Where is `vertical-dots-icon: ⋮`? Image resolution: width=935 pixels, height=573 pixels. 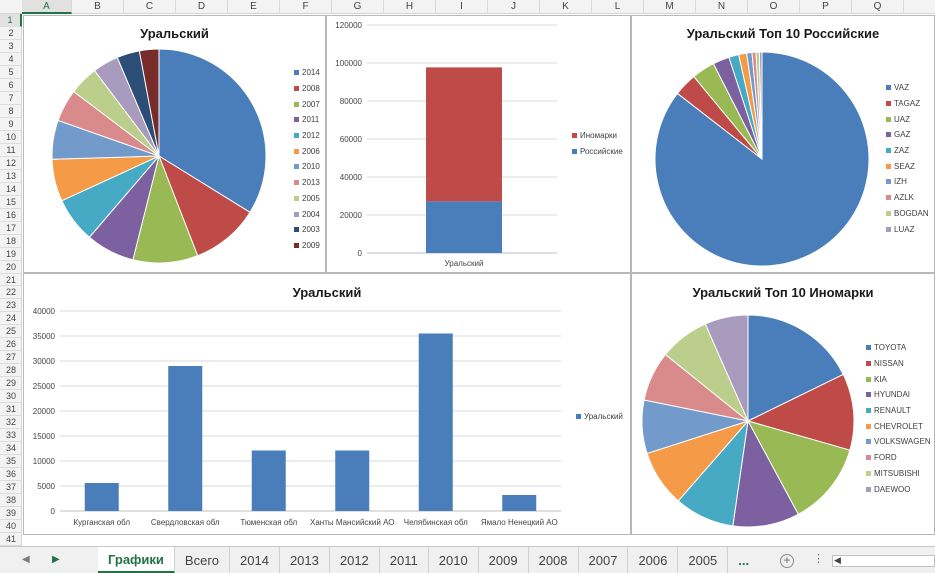 vertical-dots-icon: ⋮ is located at coordinates (818, 559).